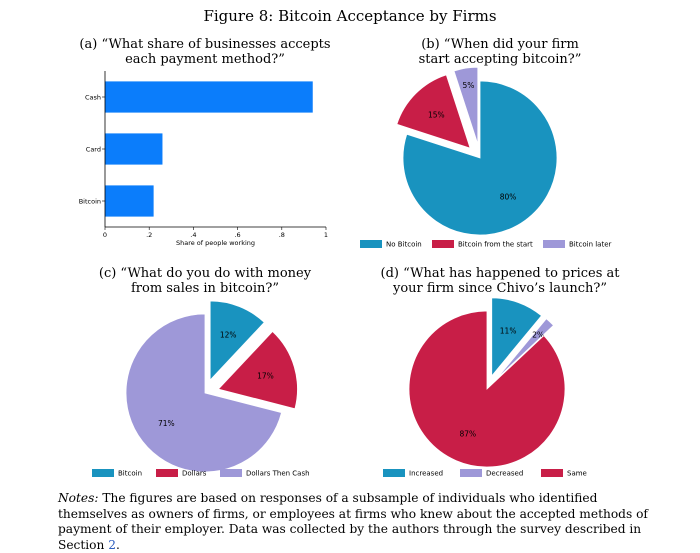  What do you see at coordinates (193, 235) in the screenshot?
I see `x-tick-label: .4` at bounding box center [193, 235].